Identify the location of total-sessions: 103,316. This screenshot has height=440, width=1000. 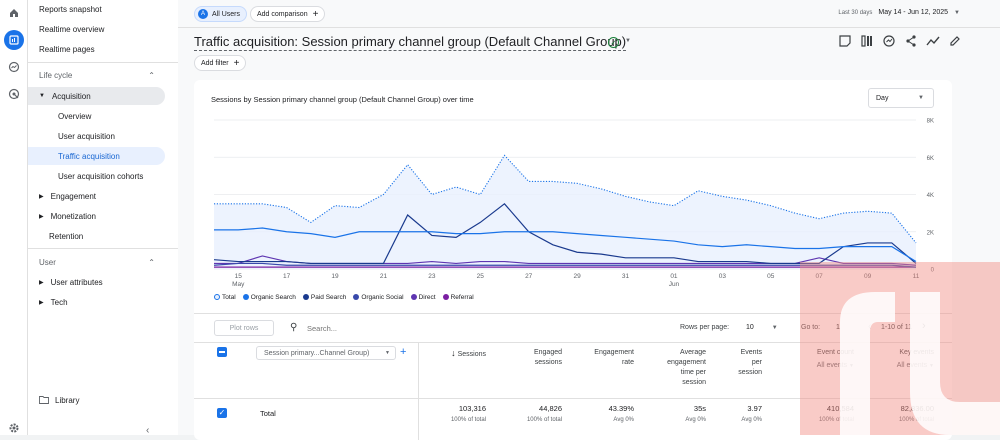
(472, 408).